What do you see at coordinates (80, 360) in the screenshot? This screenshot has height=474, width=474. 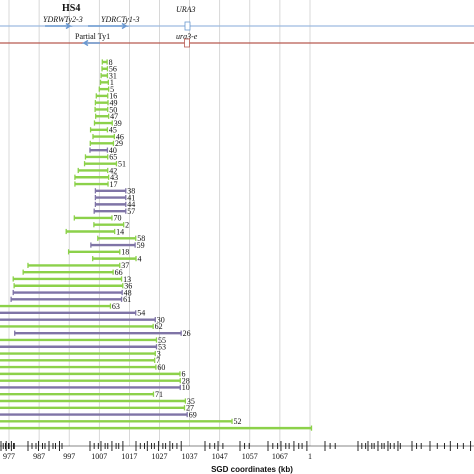 I see `bar-row: 7` at bounding box center [80, 360].